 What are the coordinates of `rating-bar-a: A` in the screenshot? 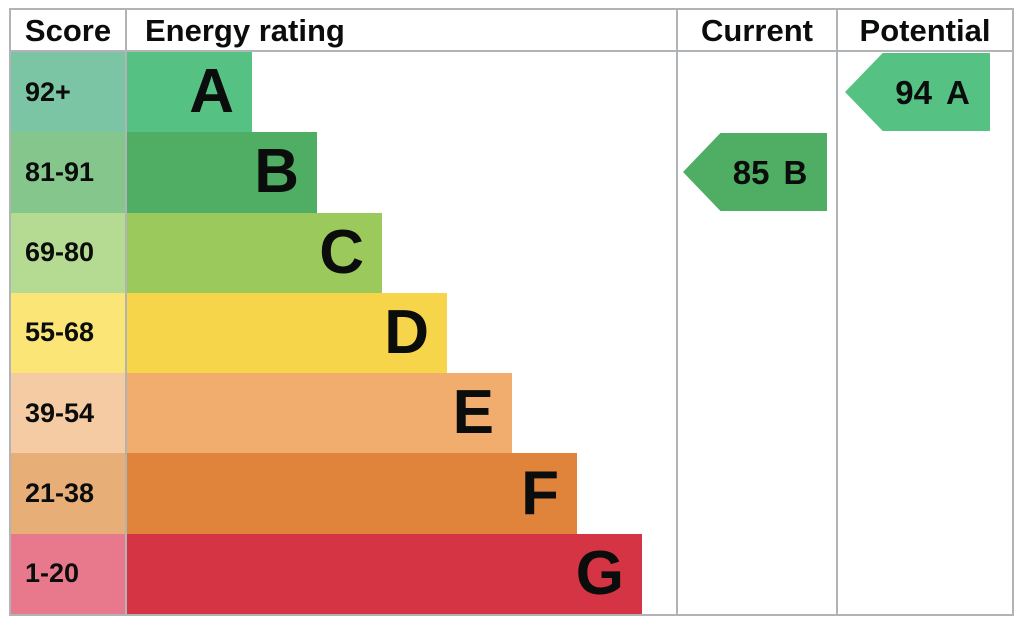 It's located at (189, 92).